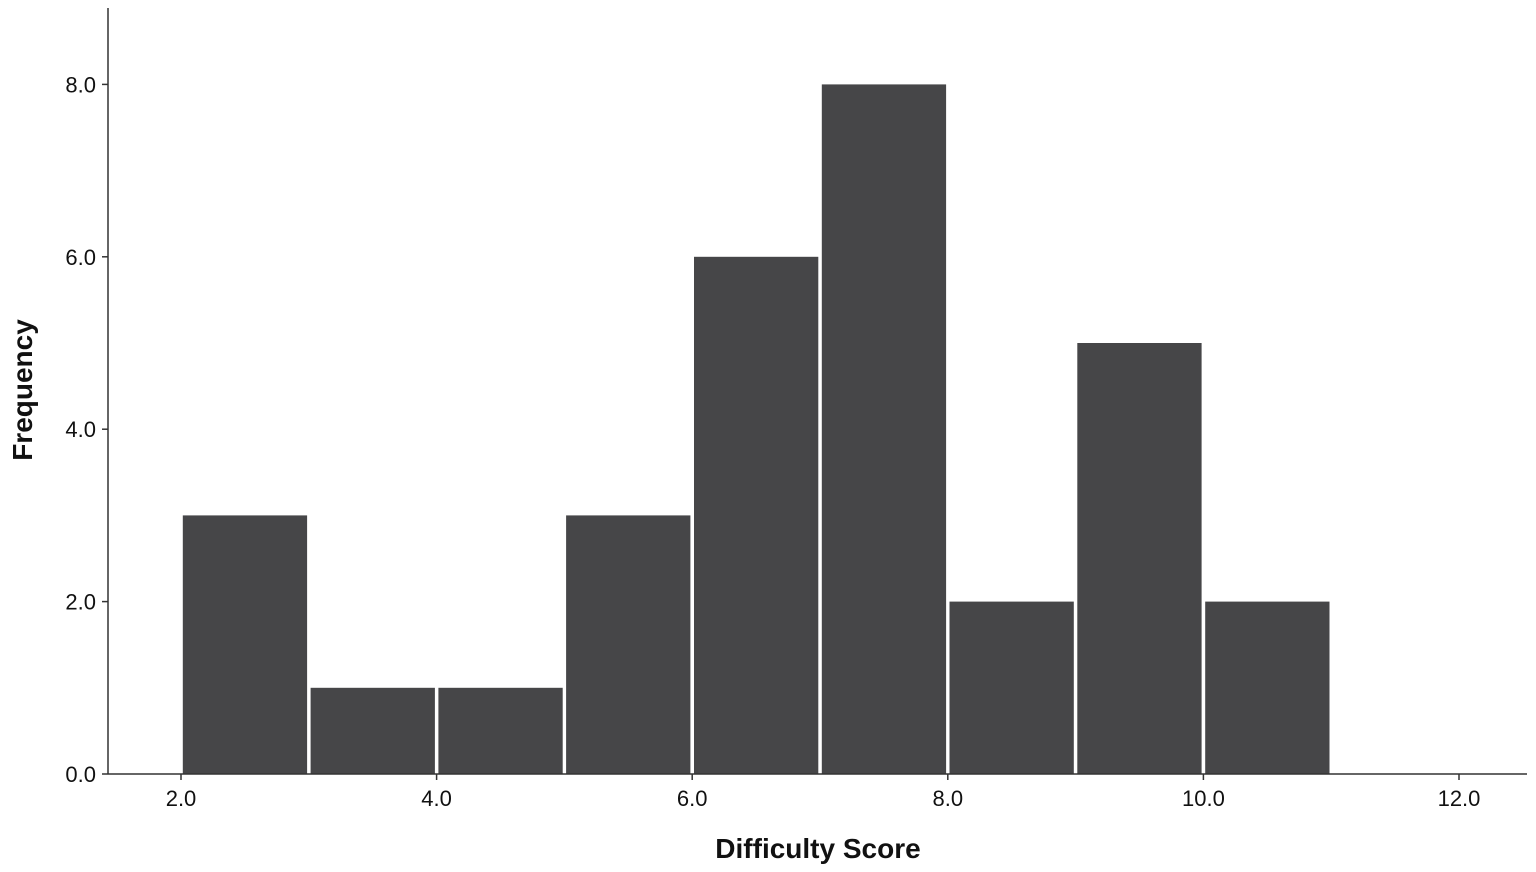  I want to click on x-tick-label: 12.0, so click(1459, 798).